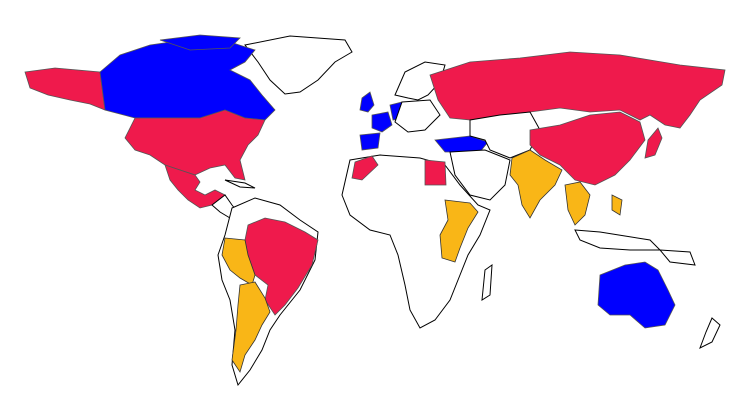 This screenshot has width=754, height=412. I want to click on africa, so click(416, 241).